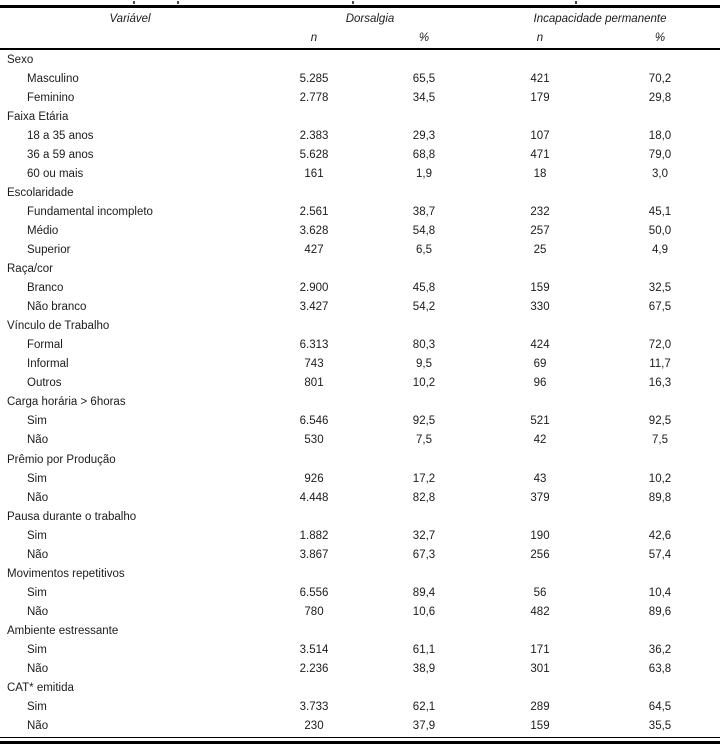 The image size is (720, 745). Describe the element at coordinates (360, 737) in the screenshot. I see `table-bottom-thin-rule` at that location.